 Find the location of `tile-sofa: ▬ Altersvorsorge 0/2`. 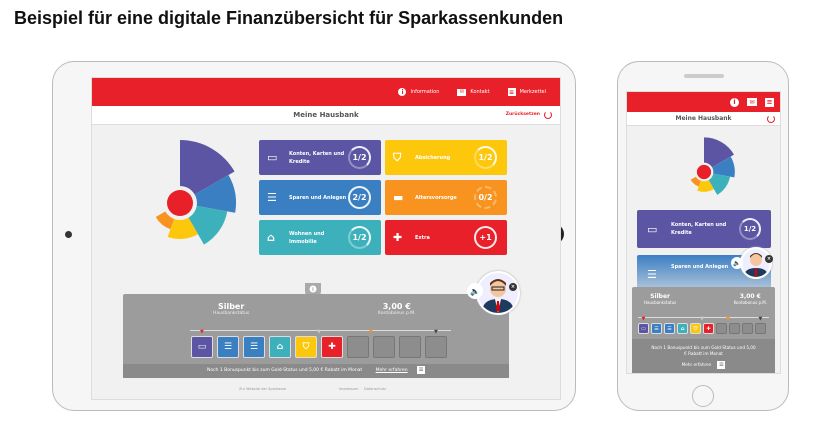

tile-sofa: ▬ Altersvorsorge 0/2 is located at coordinates (446, 197).